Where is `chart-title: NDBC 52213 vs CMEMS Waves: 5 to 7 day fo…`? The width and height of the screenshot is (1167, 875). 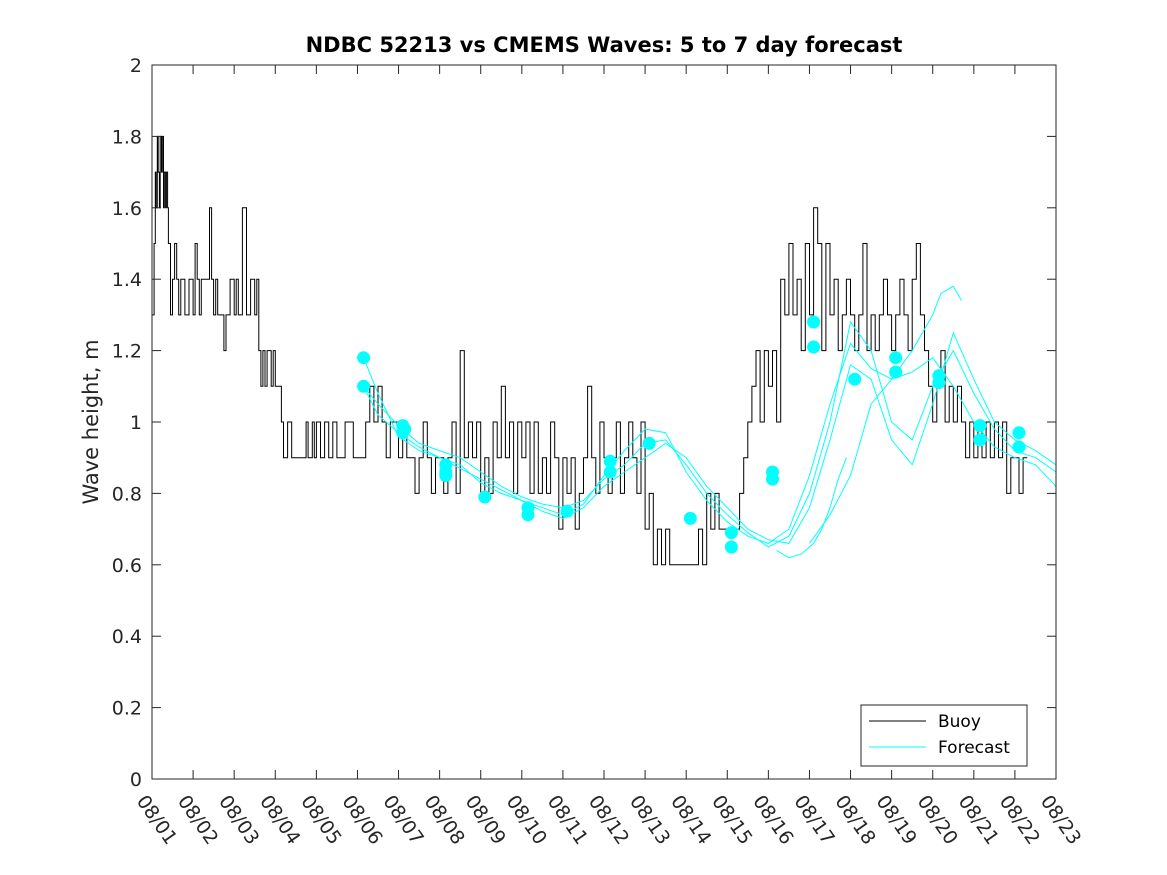 chart-title: NDBC 52213 vs CMEMS Waves: 5 to 7 day fo… is located at coordinates (604, 45).